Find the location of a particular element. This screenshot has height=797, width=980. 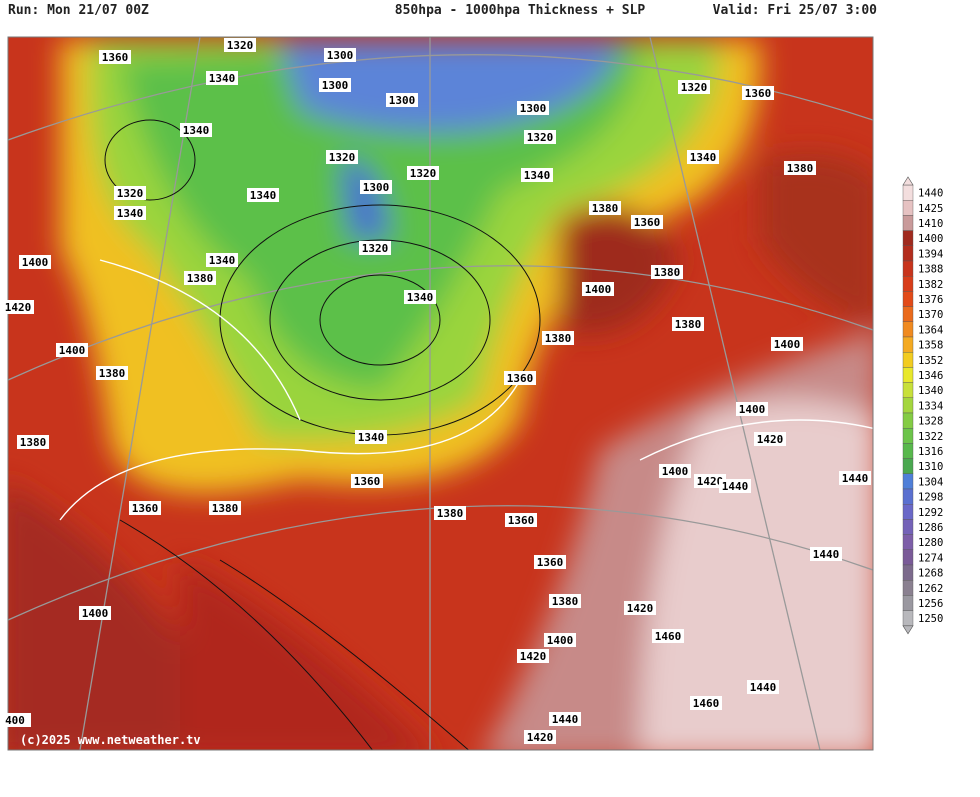

legend-arrow-top is located at coordinates (908, 181).